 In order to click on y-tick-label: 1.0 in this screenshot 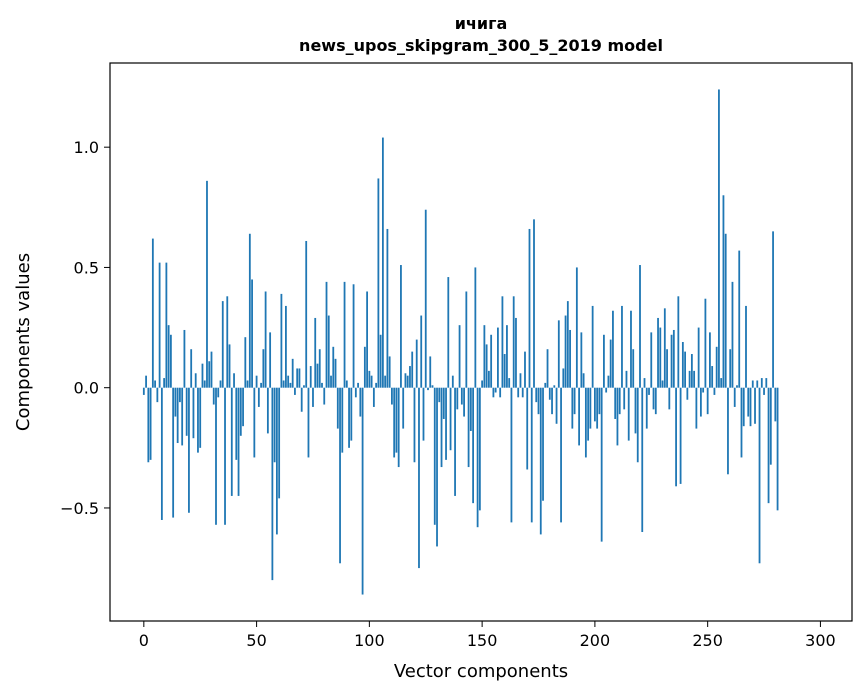, I will do `click(86, 147)`.